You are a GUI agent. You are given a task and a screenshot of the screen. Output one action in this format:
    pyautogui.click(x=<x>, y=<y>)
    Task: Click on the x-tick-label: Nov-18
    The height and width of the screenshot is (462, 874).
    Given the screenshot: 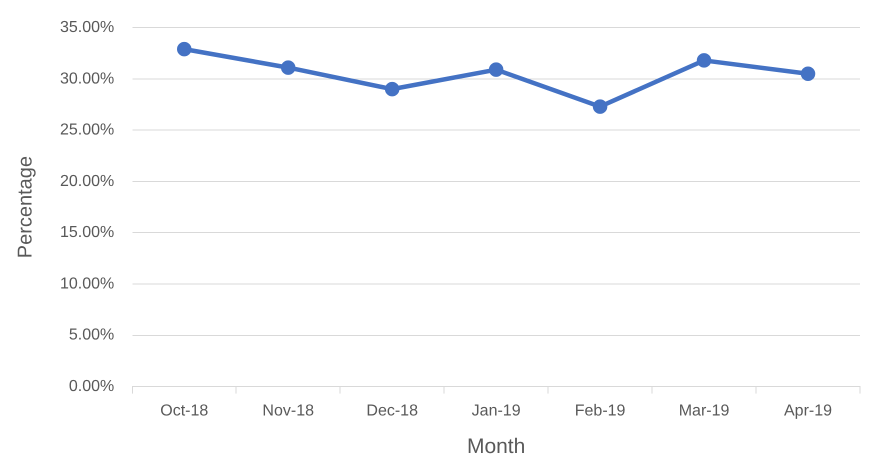 What is the action you would take?
    pyautogui.click(x=288, y=411)
    